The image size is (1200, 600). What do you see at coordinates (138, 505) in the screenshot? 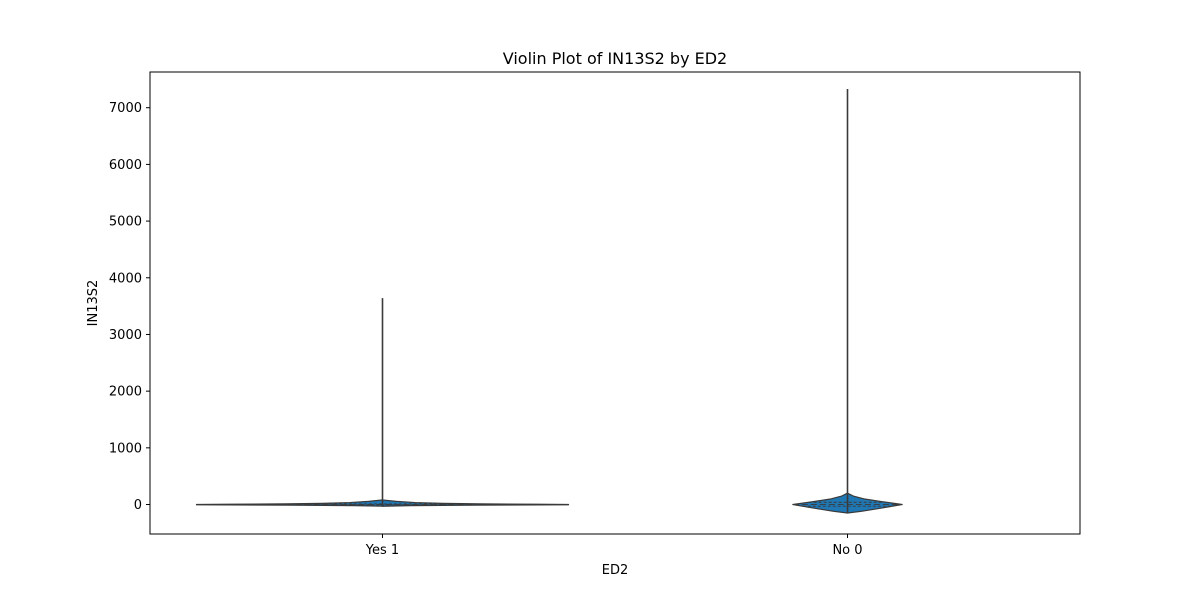
I see `y-tick-label: 0` at bounding box center [138, 505].